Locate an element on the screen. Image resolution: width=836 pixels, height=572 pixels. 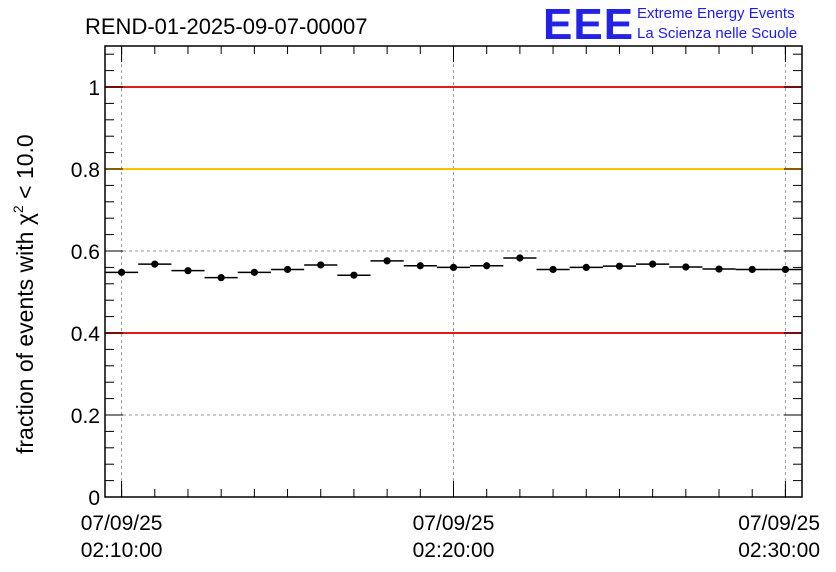
y-axis-label: fraction of events with χ2 < 10.0 is located at coordinates (24, 294).